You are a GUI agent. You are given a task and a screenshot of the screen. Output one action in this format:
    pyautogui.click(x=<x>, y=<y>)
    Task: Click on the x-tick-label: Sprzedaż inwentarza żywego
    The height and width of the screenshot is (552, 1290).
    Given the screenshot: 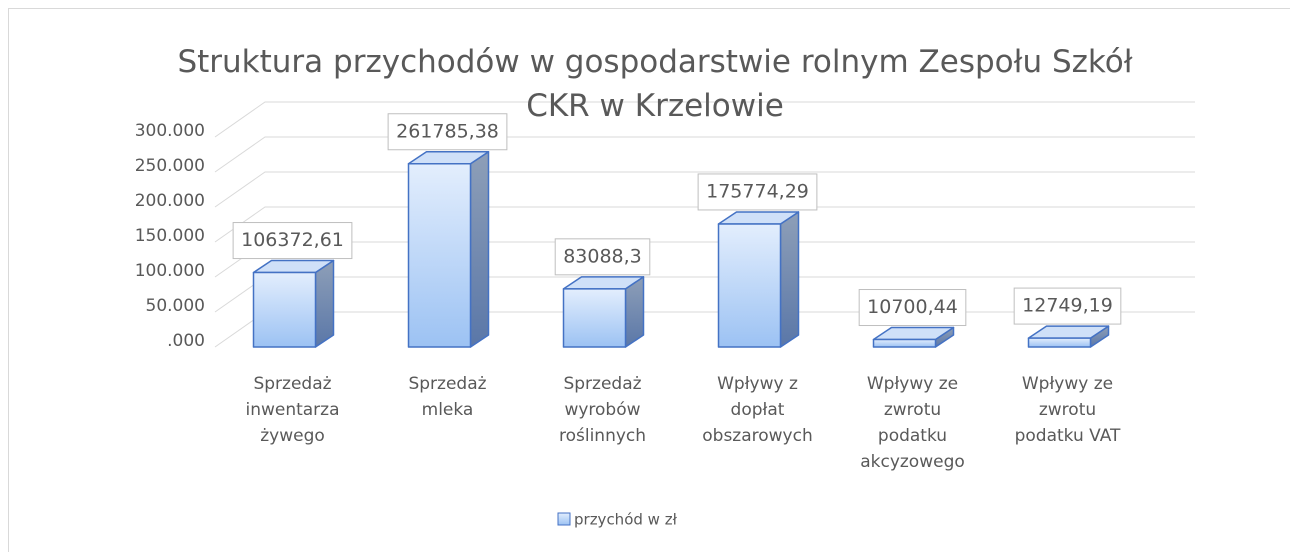 What is the action you would take?
    pyautogui.click(x=292, y=410)
    